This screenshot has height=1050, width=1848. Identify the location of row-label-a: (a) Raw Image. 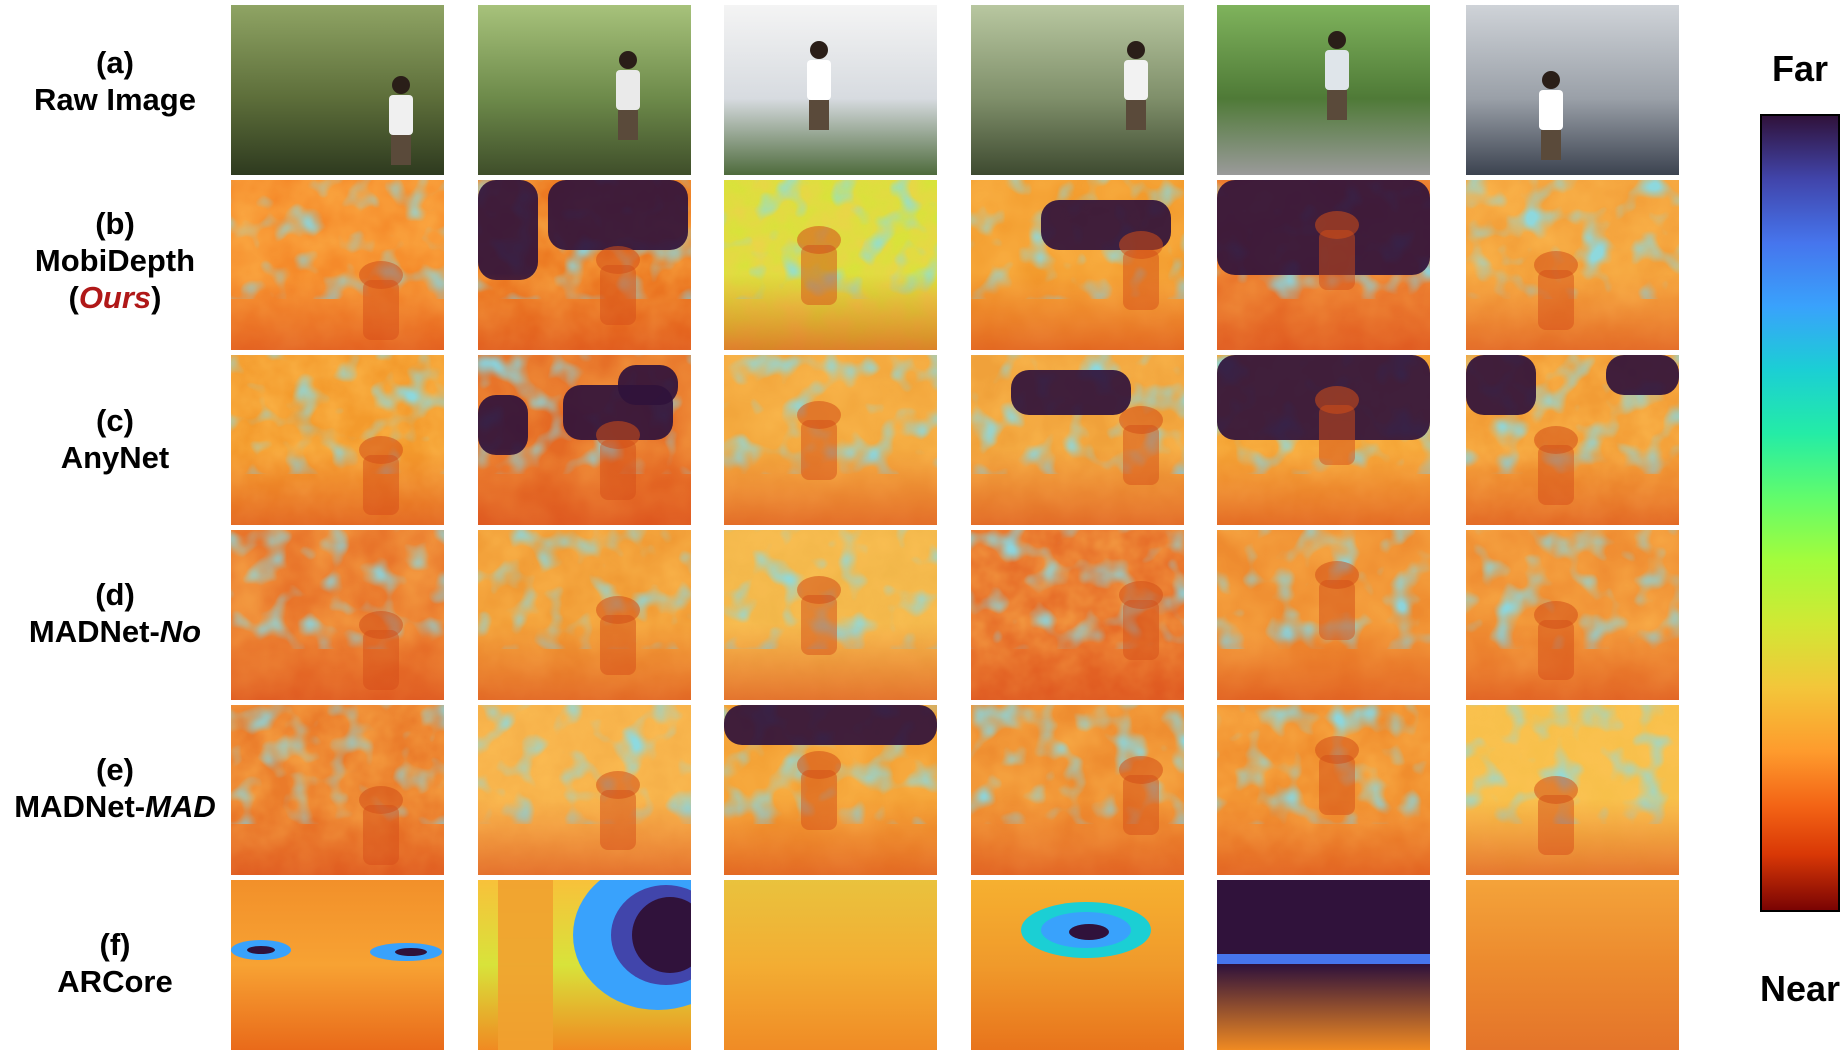
(115, 81).